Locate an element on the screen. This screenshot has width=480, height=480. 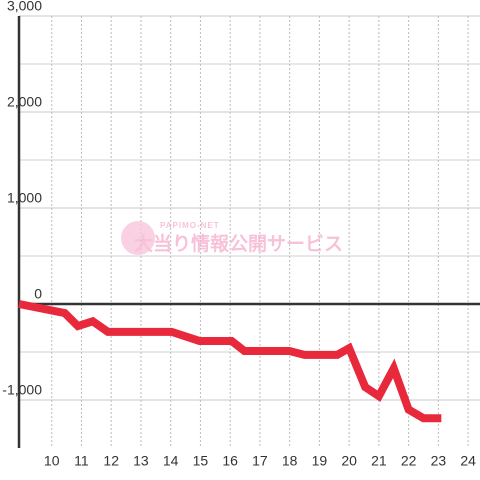
x-tick-label: 13 is located at coordinates (141, 461).